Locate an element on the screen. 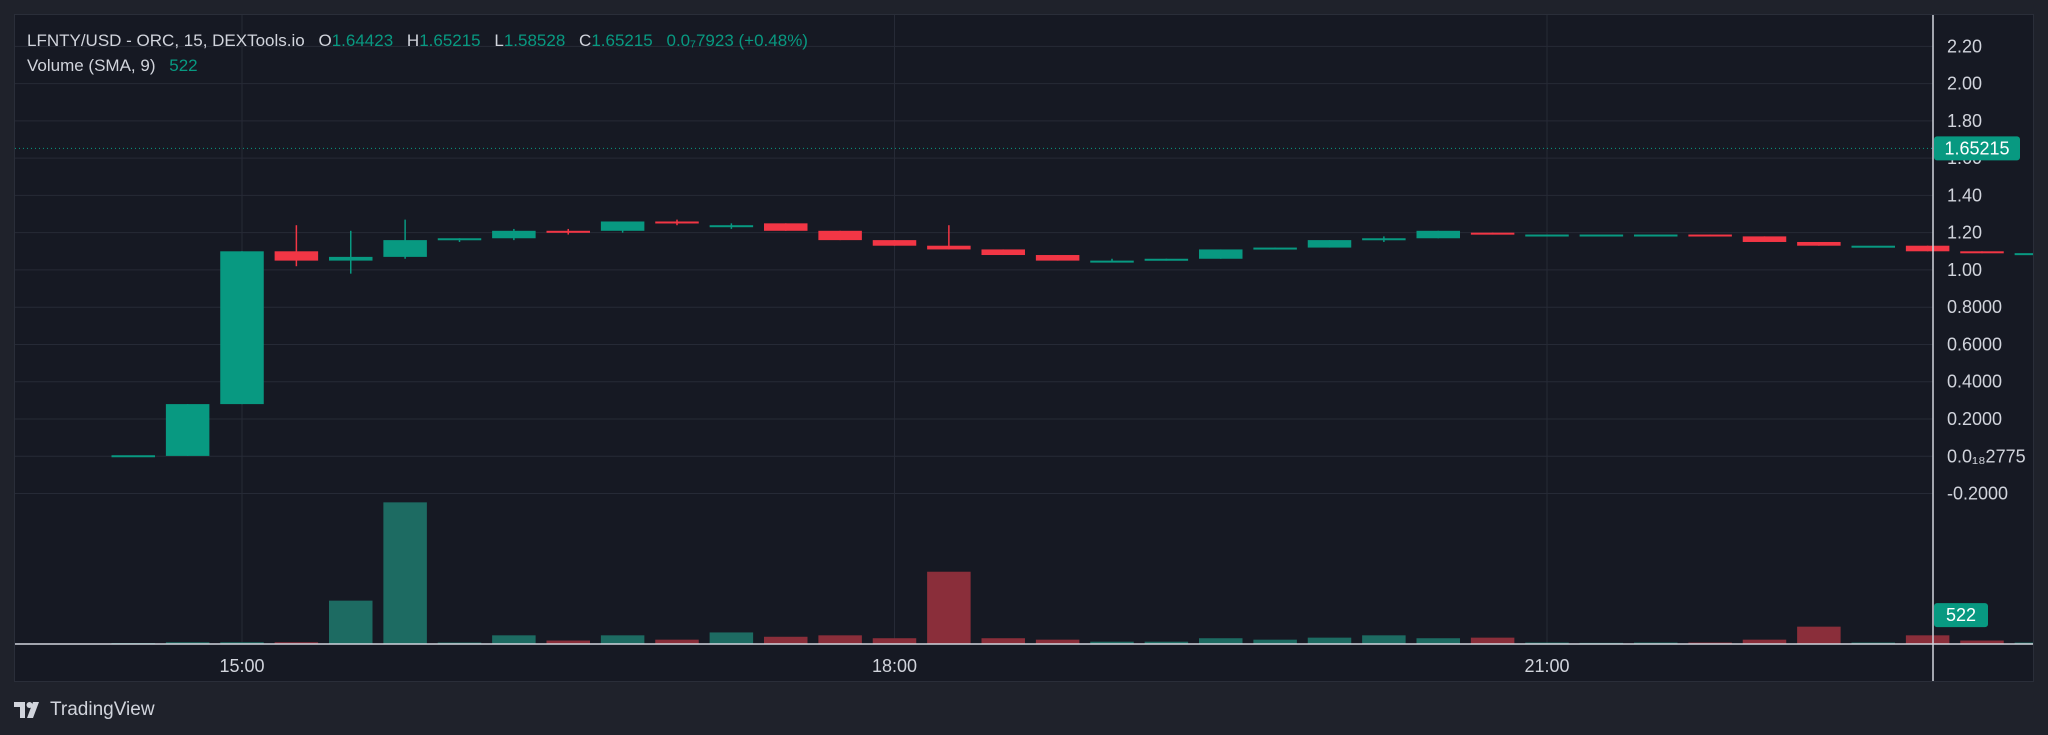  y-tick-label: 1.40 is located at coordinates (1964, 195).